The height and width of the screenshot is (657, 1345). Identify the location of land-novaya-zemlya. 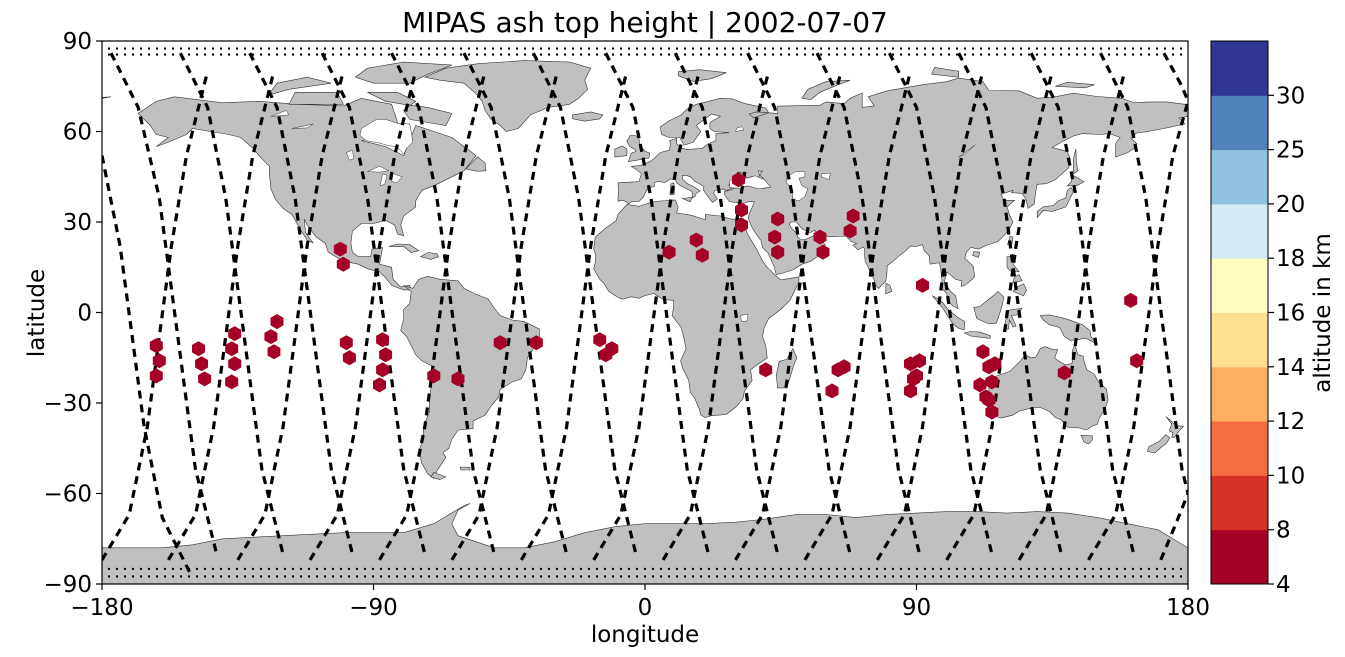
(826, 89).